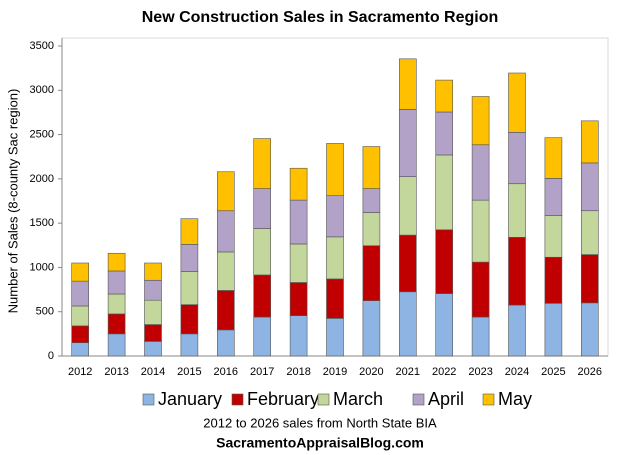  What do you see at coordinates (590, 372) in the screenshot?
I see `x-tick-label: 2026` at bounding box center [590, 372].